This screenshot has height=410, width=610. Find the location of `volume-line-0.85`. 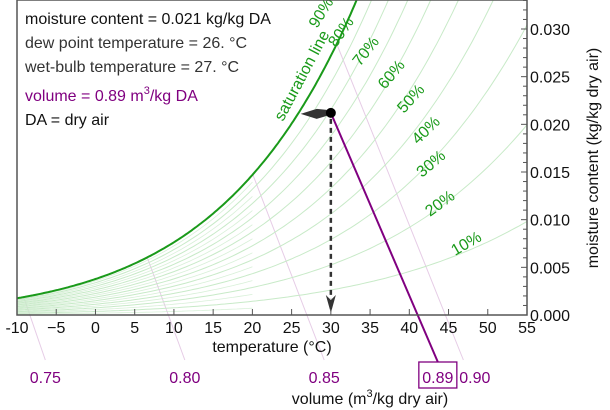

volume-line-0.85 is located at coordinates (288, 267).